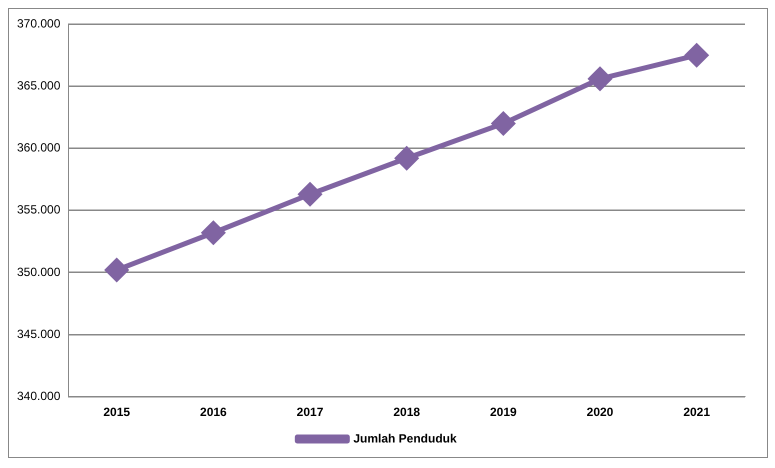 The image size is (775, 468). Describe the element at coordinates (38, 209) in the screenshot. I see `y-tick-label: 355.000` at that location.